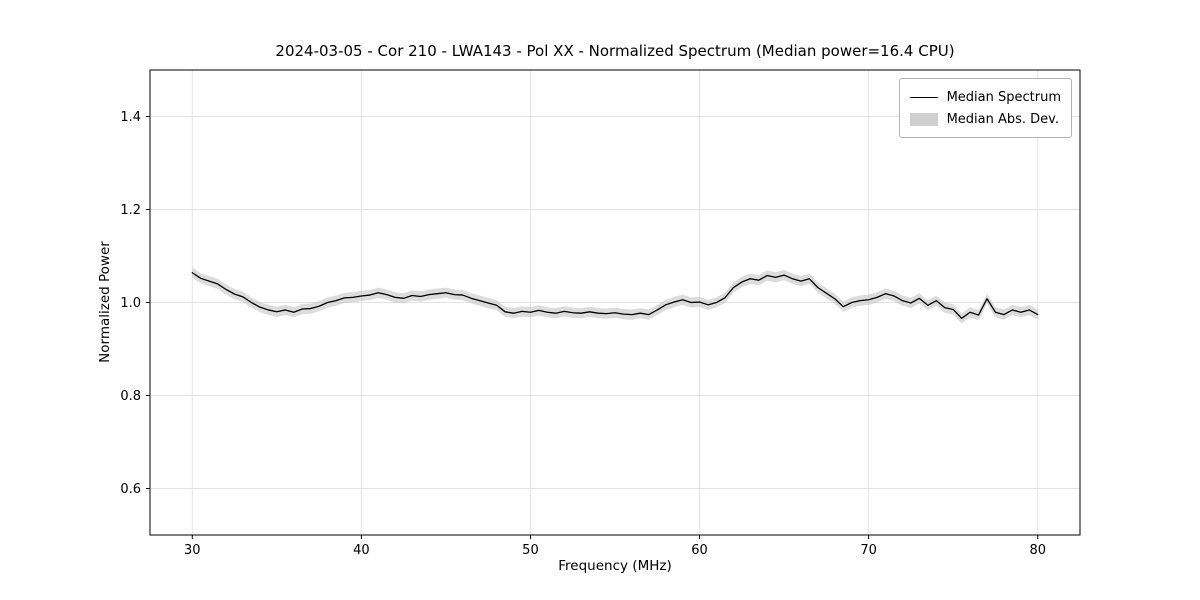  What do you see at coordinates (530, 550) in the screenshot?
I see `x-tick-label: 50` at bounding box center [530, 550].